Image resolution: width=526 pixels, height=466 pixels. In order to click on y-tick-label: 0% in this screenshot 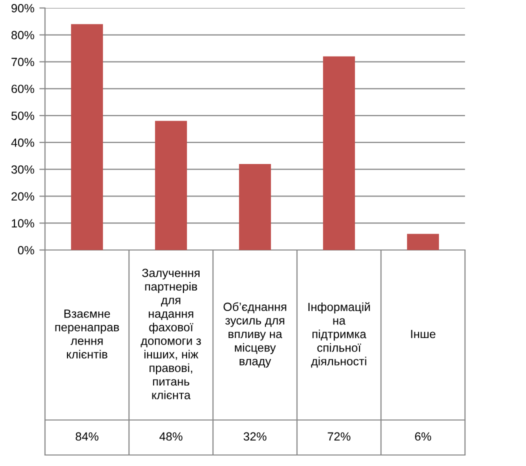, I will do `click(26, 250)`.